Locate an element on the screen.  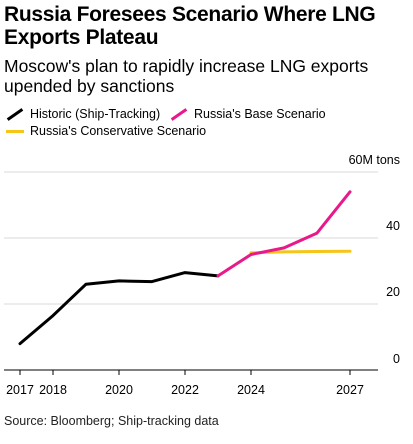
legend-item-base: Russia's Base Scenario is located at coordinates (248, 114).